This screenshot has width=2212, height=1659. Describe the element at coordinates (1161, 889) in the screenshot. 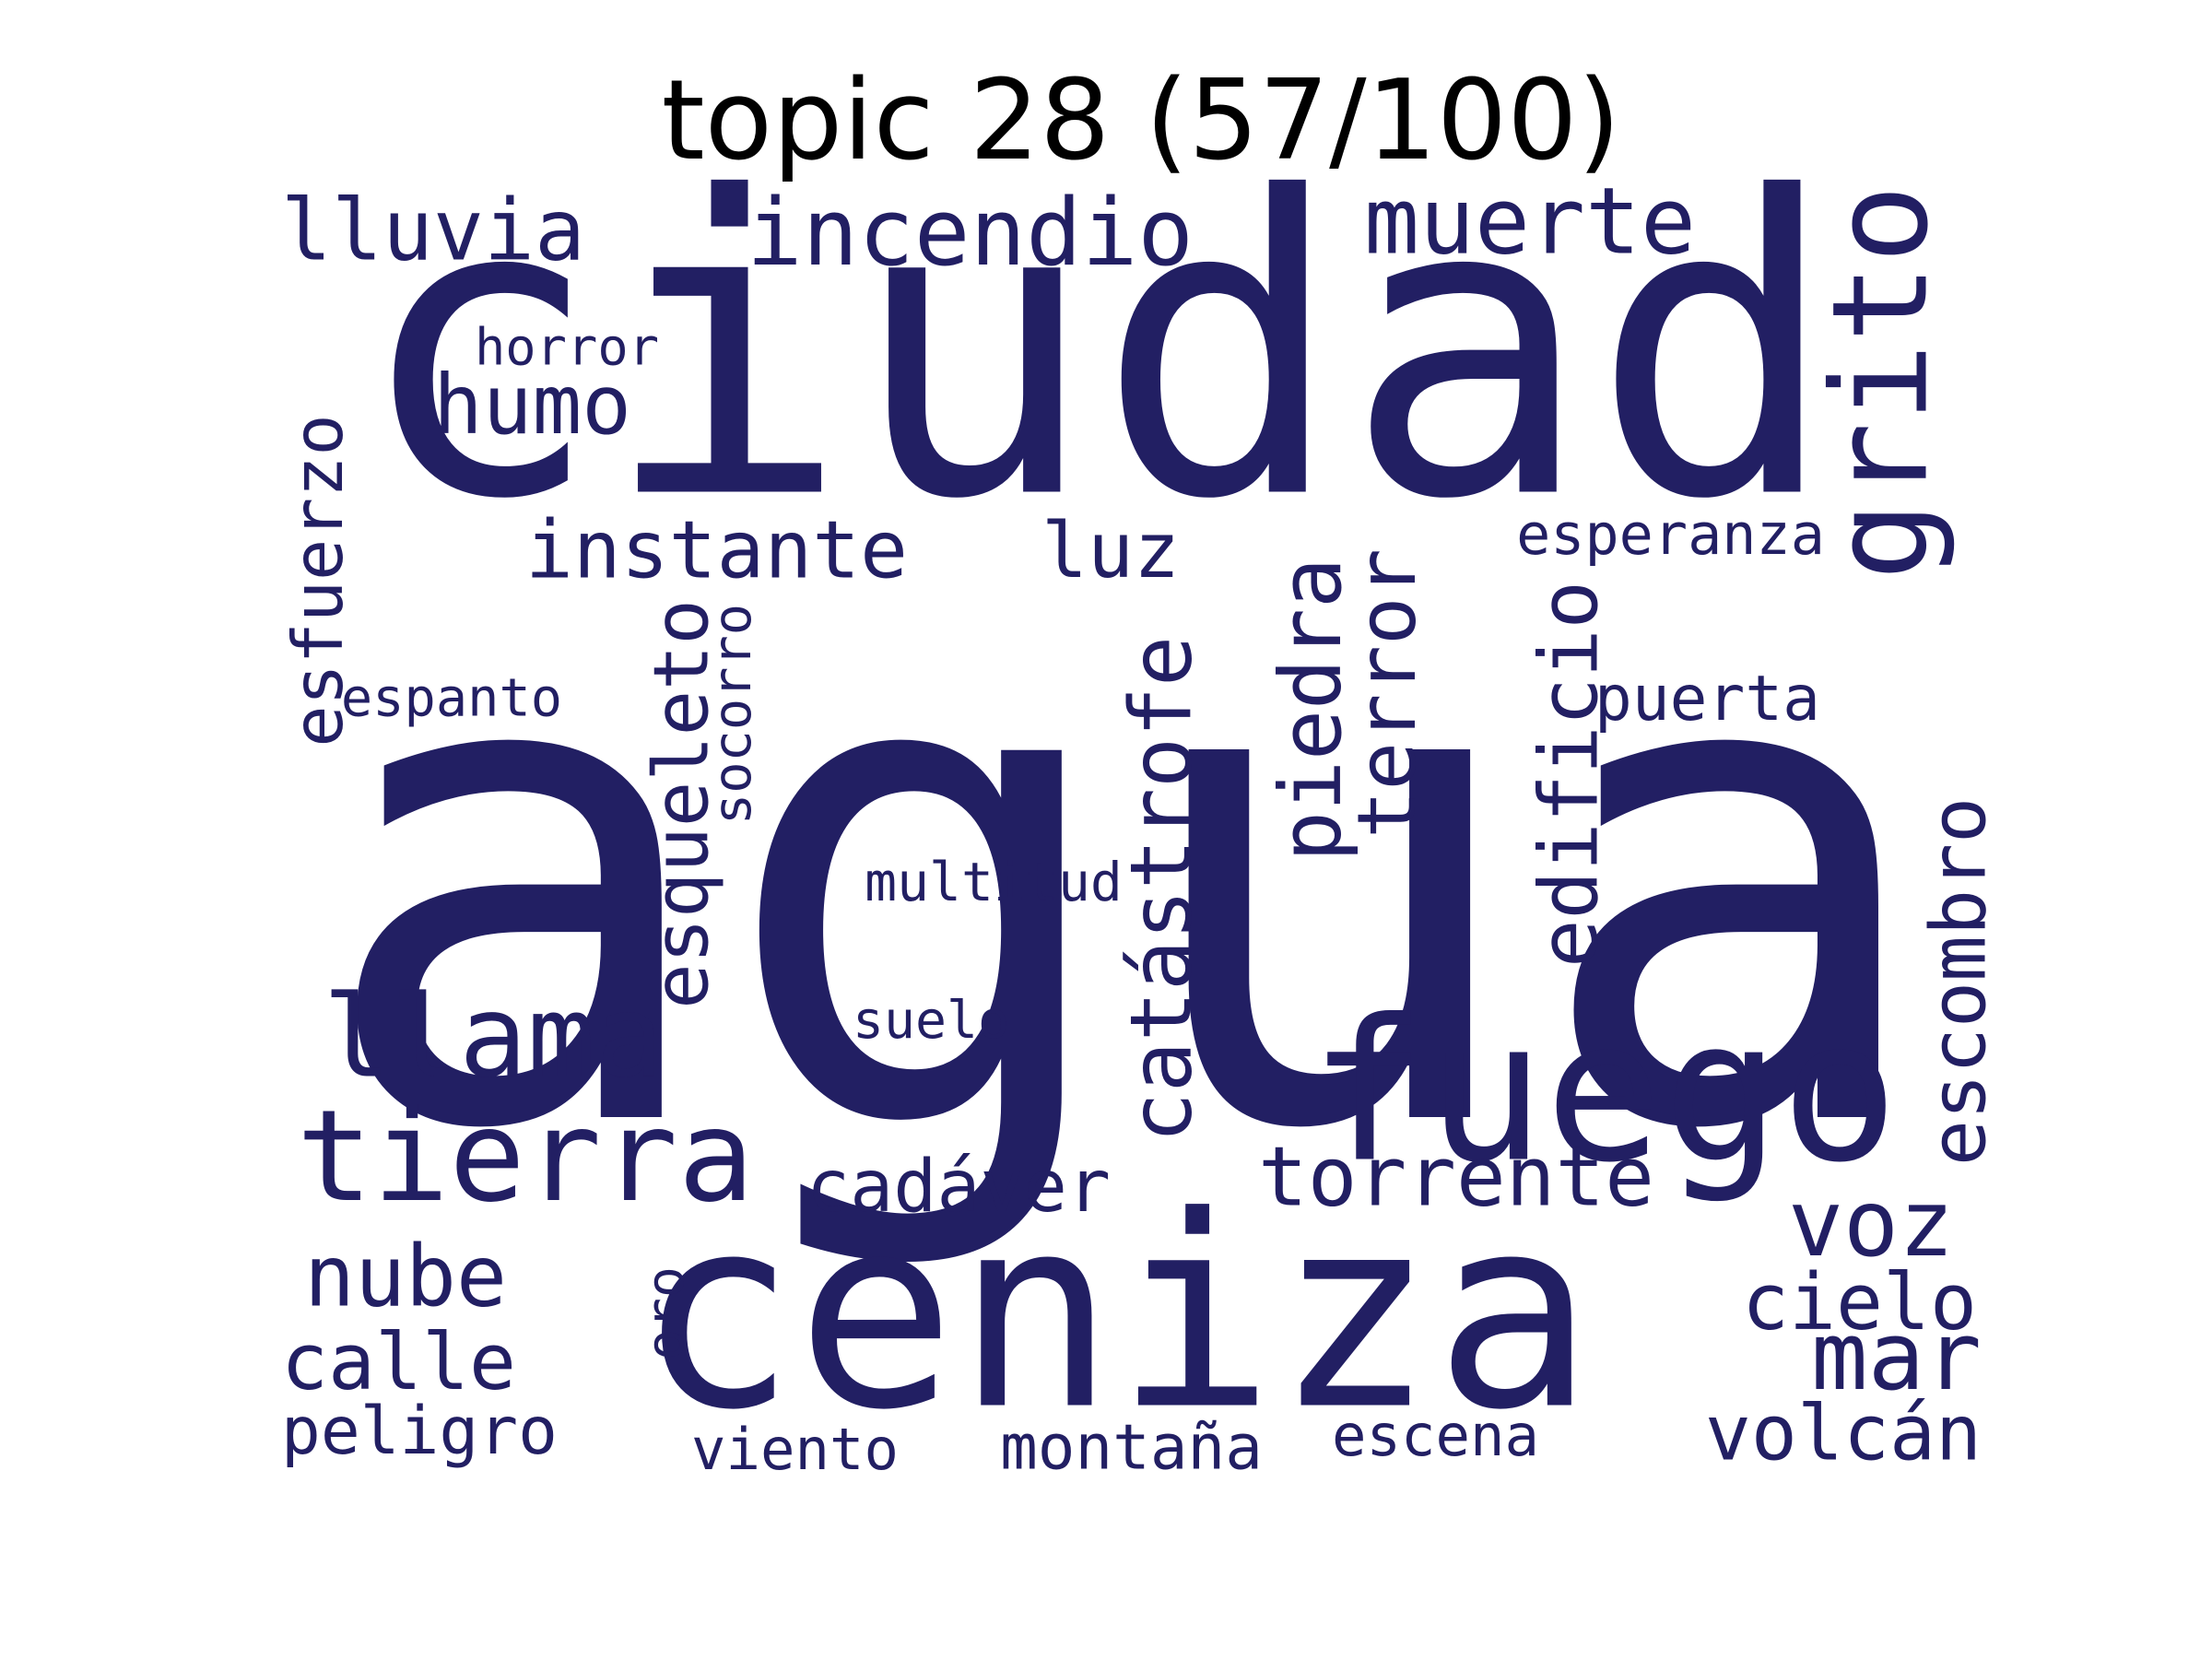

I see `word-catastrofe: catástrofe` at that location.